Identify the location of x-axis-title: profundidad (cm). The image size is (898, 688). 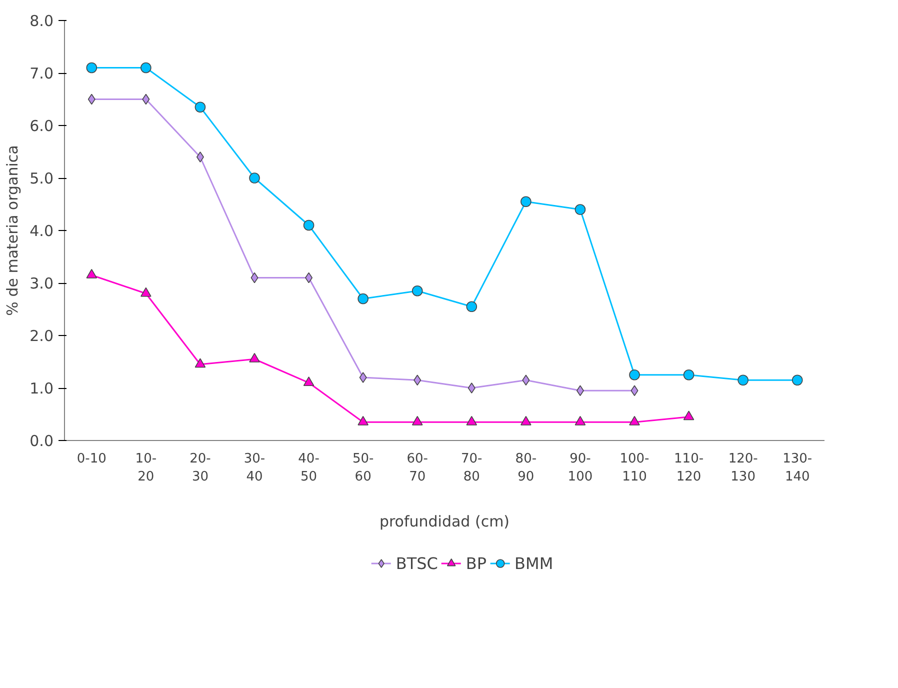
(444, 521).